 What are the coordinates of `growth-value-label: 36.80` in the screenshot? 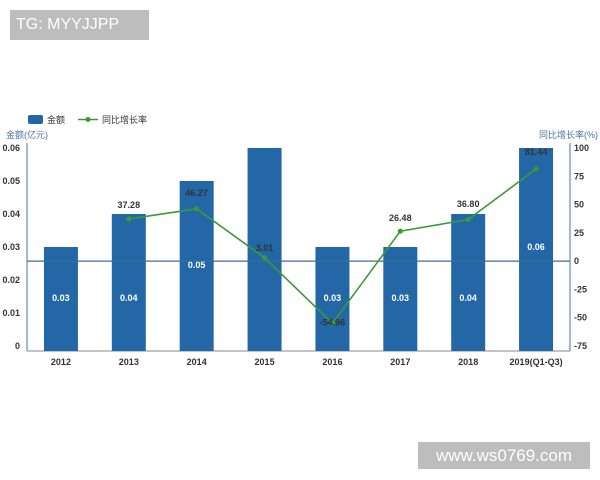 It's located at (468, 204).